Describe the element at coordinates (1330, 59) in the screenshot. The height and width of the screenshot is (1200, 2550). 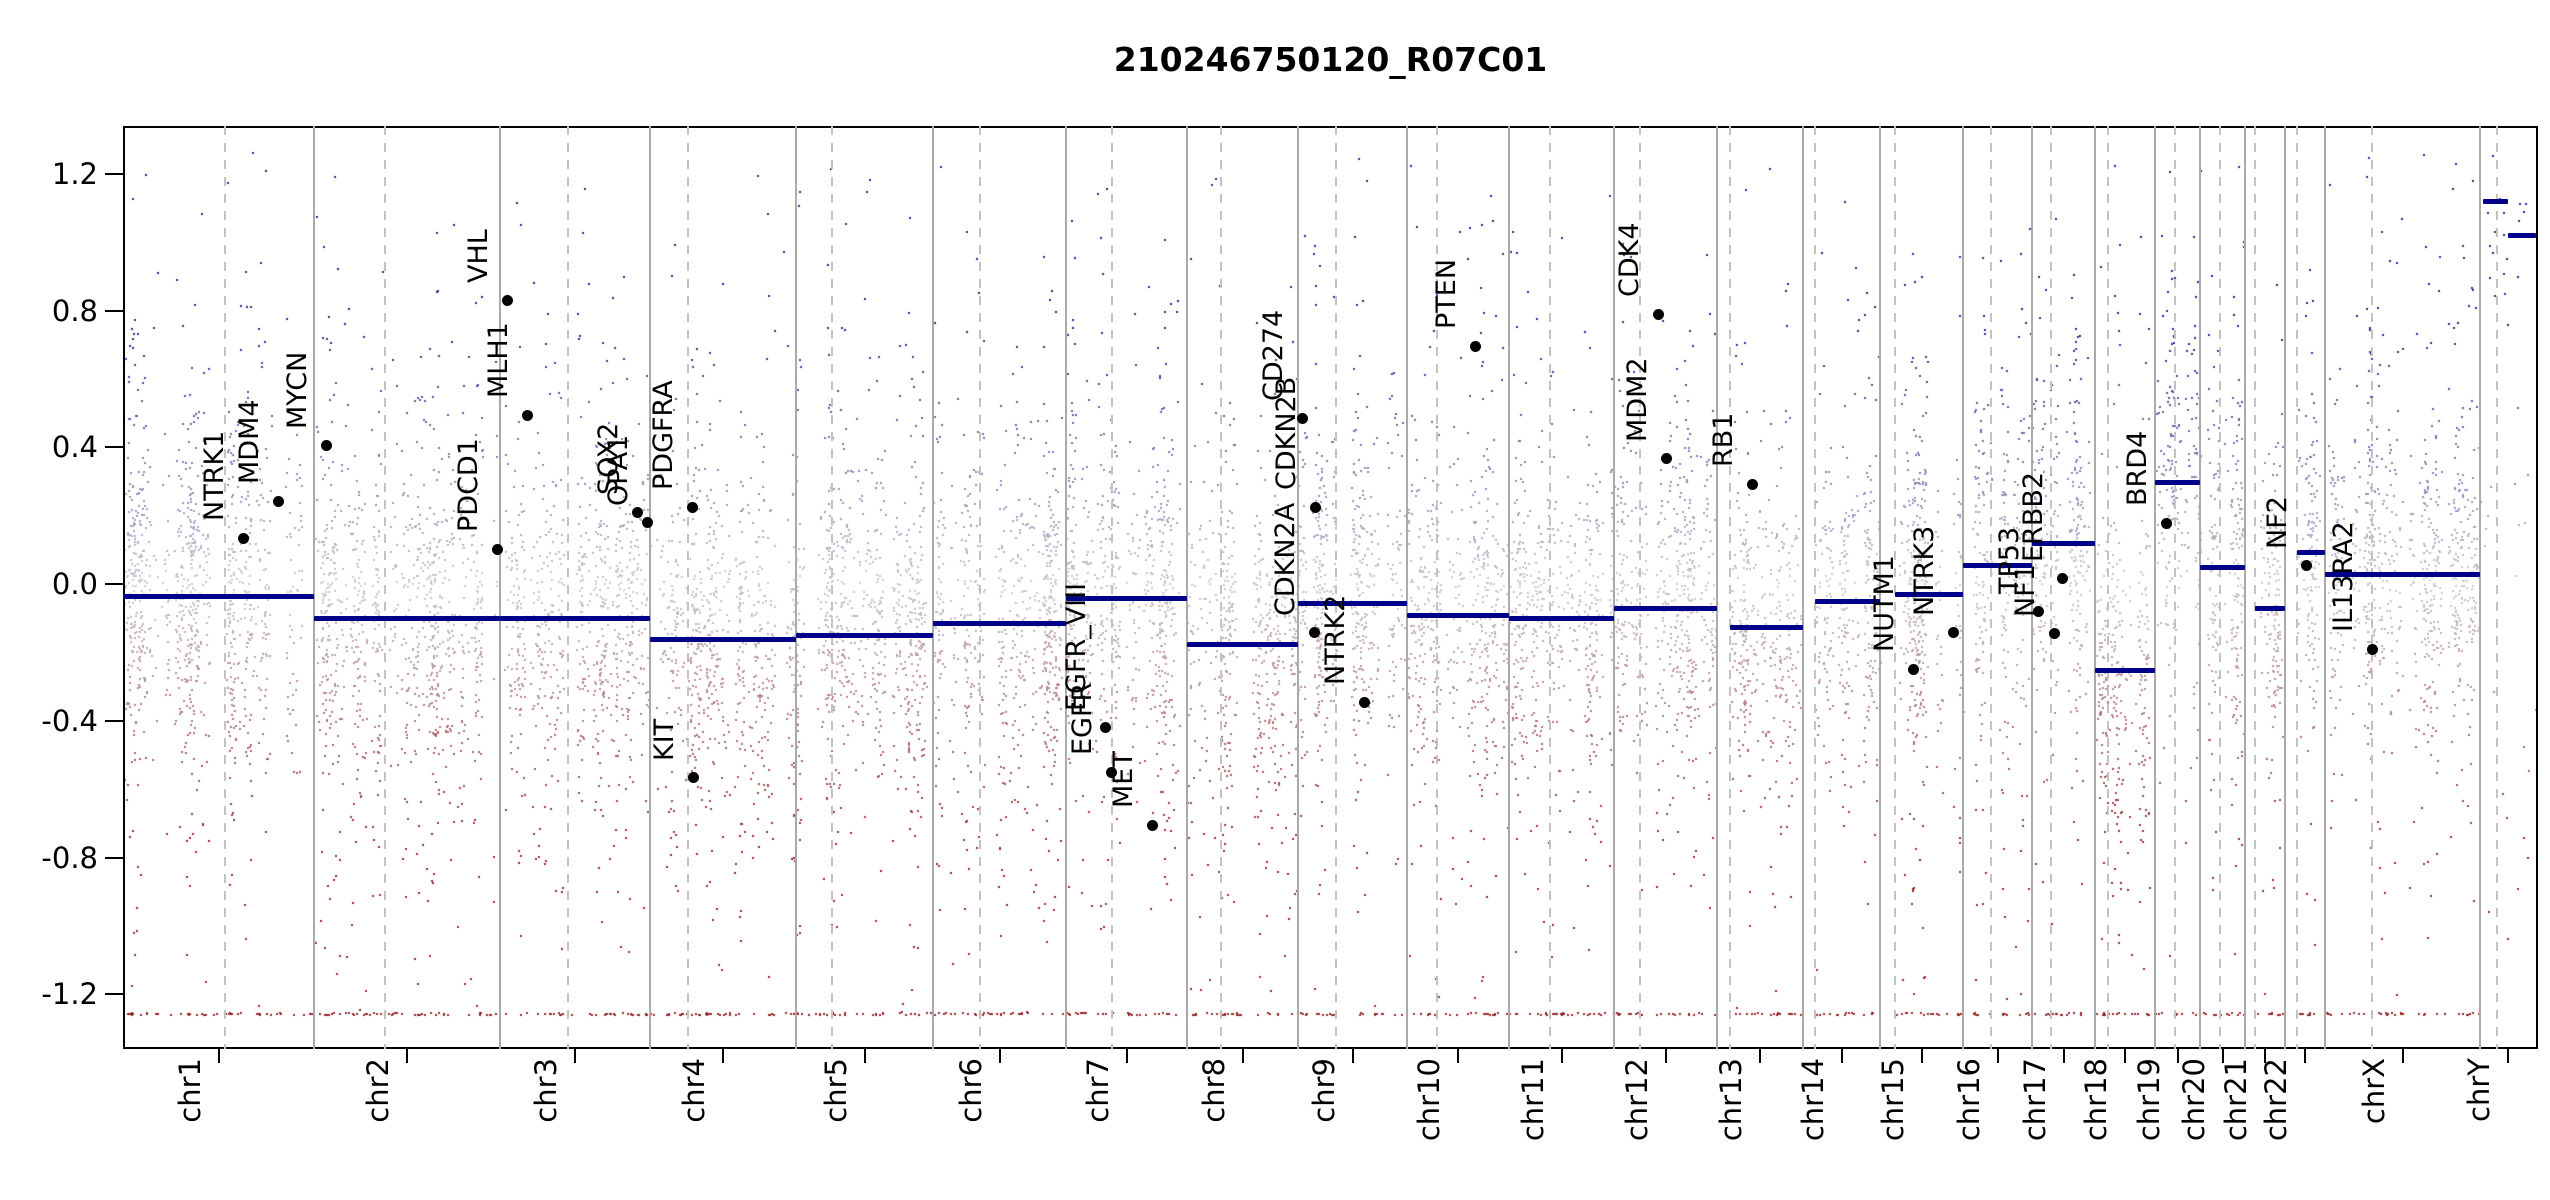
I see `chart-title: 210246750120_R07C01` at that location.